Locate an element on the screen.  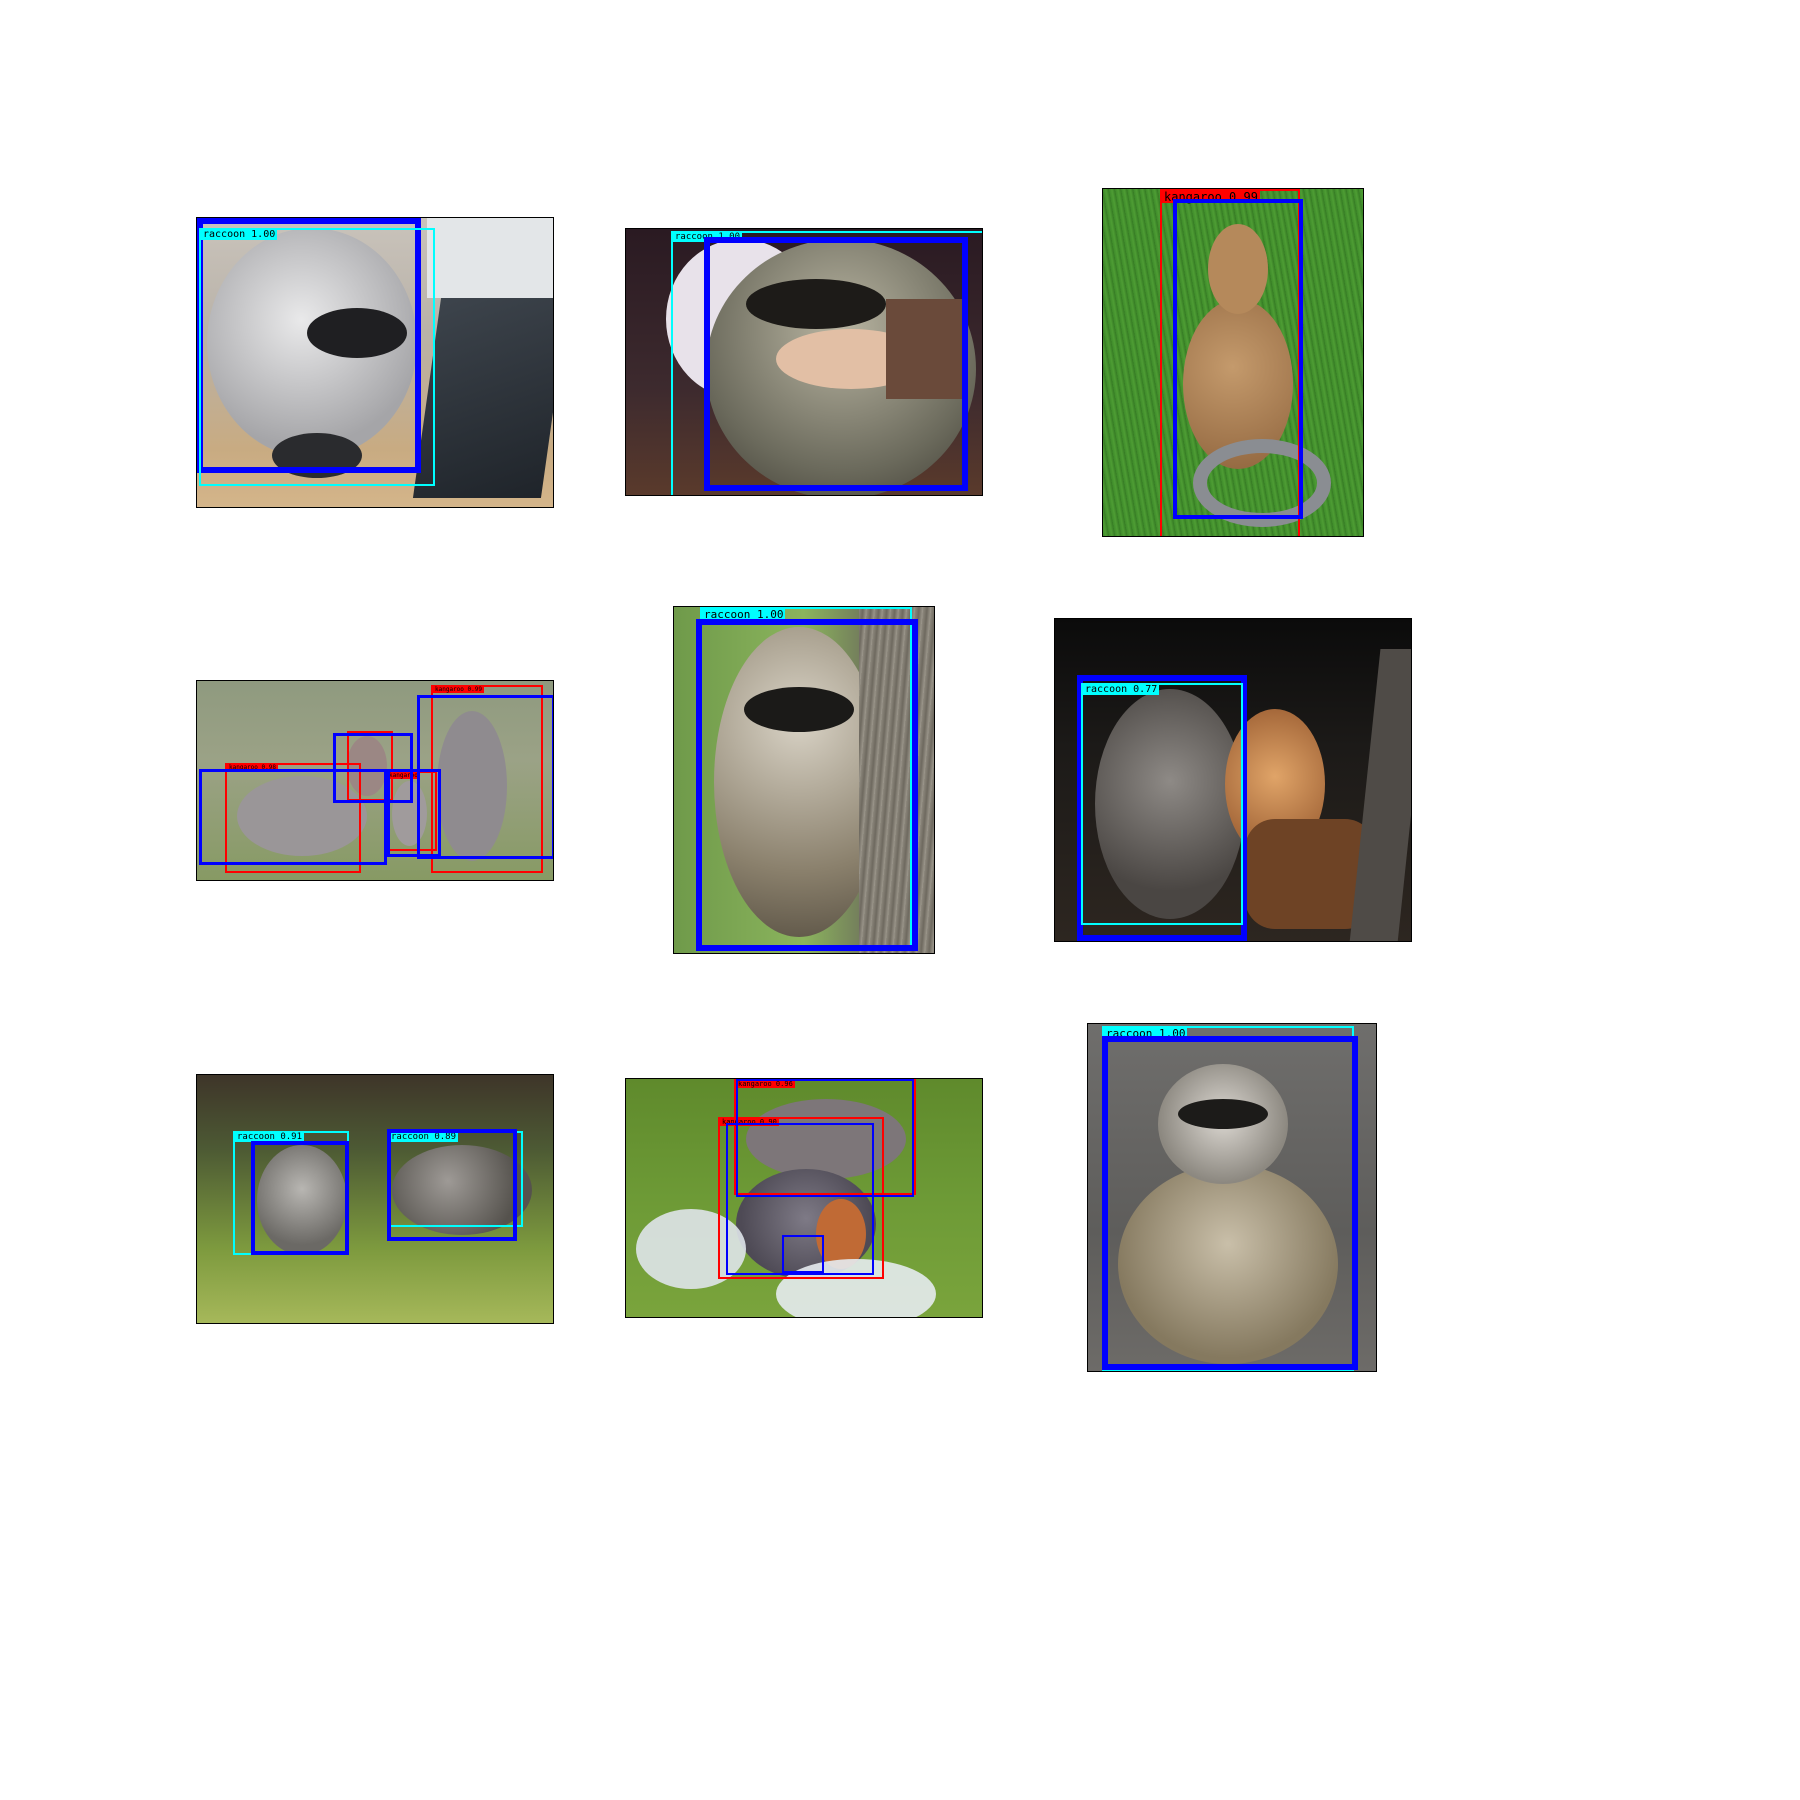
detection-panel-1: raccoon 1.00 is located at coordinates (375, 362).